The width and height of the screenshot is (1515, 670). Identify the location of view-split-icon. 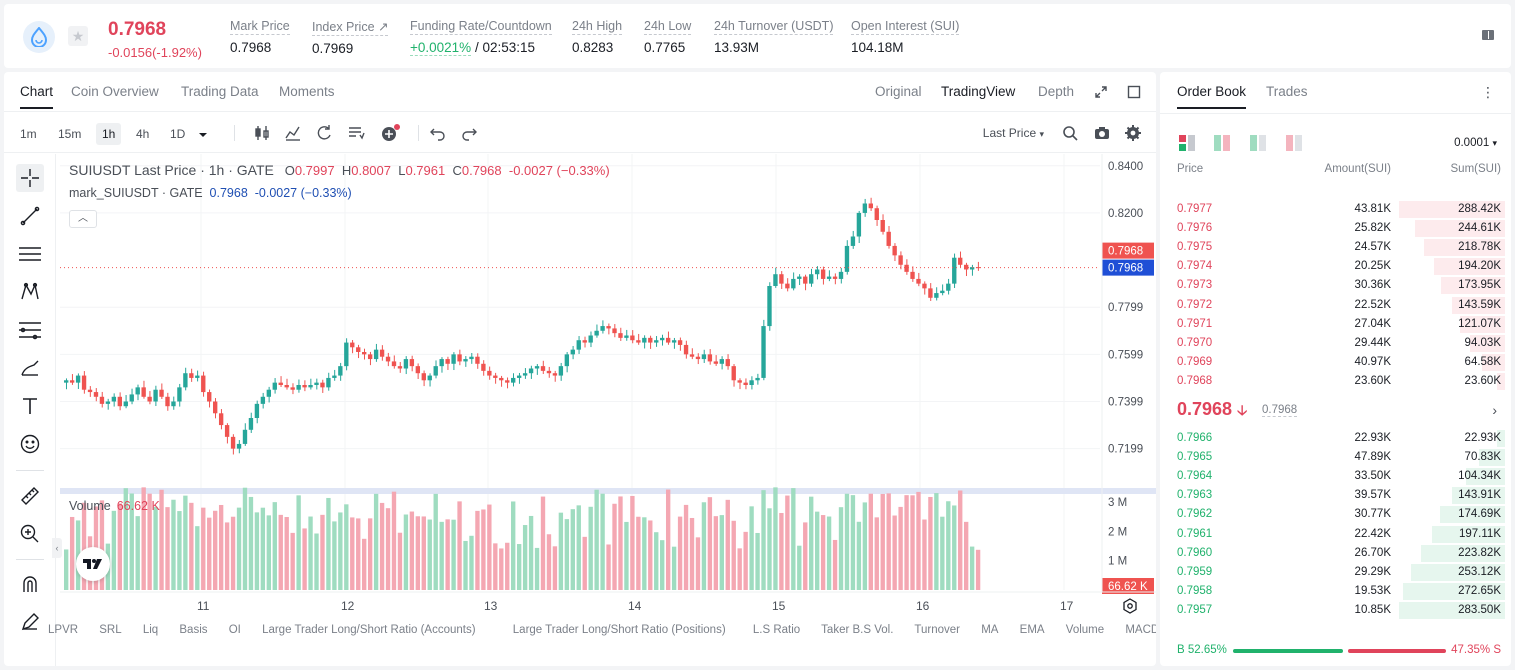
(1222, 144).